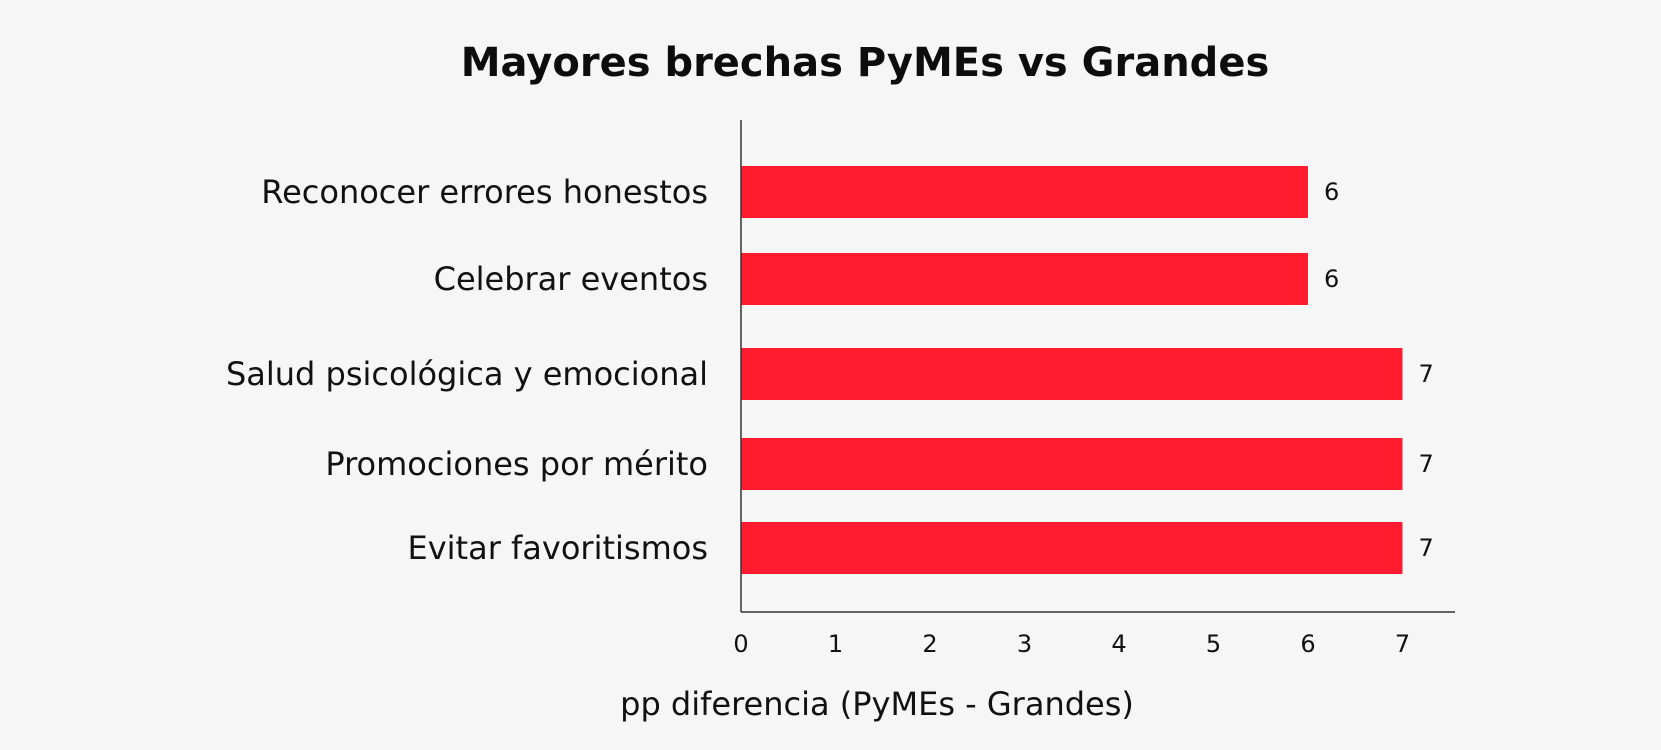  I want to click on x-tick-label: 5, so click(1213, 644).